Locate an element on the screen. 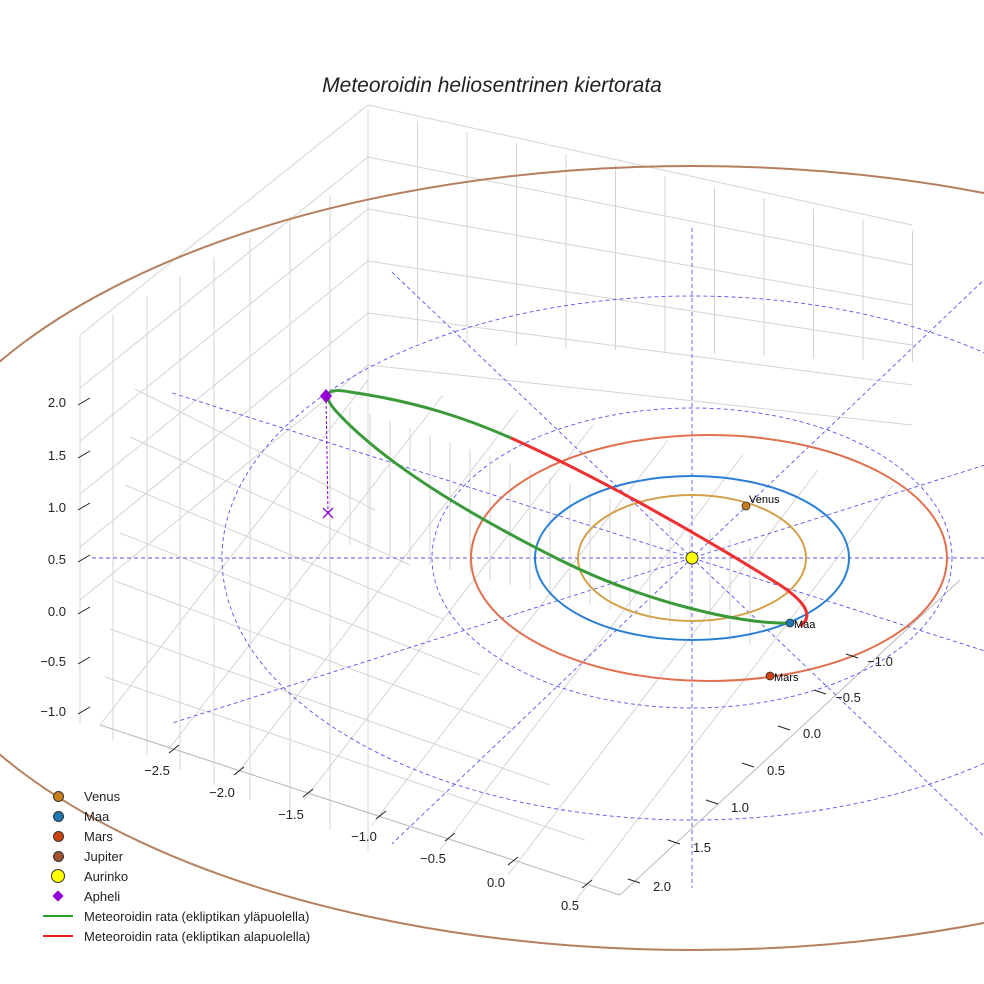 The width and height of the screenshot is (984, 984). orbit-maa is located at coordinates (692, 558).